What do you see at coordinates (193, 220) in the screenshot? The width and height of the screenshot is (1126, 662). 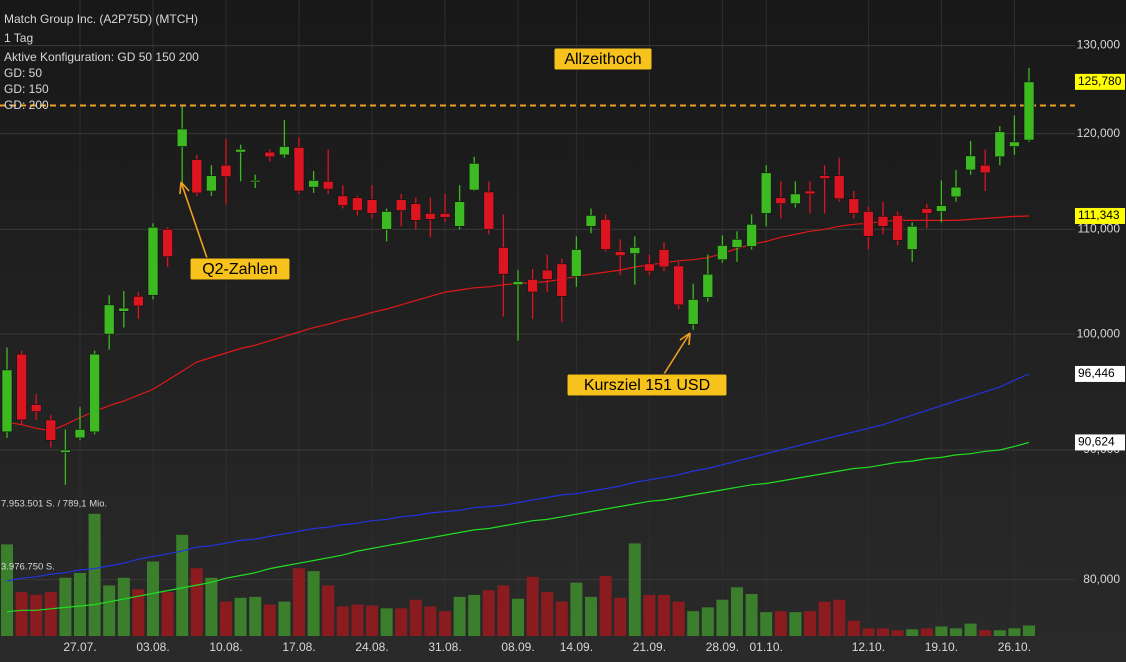 I see `annotation-arrow` at bounding box center [193, 220].